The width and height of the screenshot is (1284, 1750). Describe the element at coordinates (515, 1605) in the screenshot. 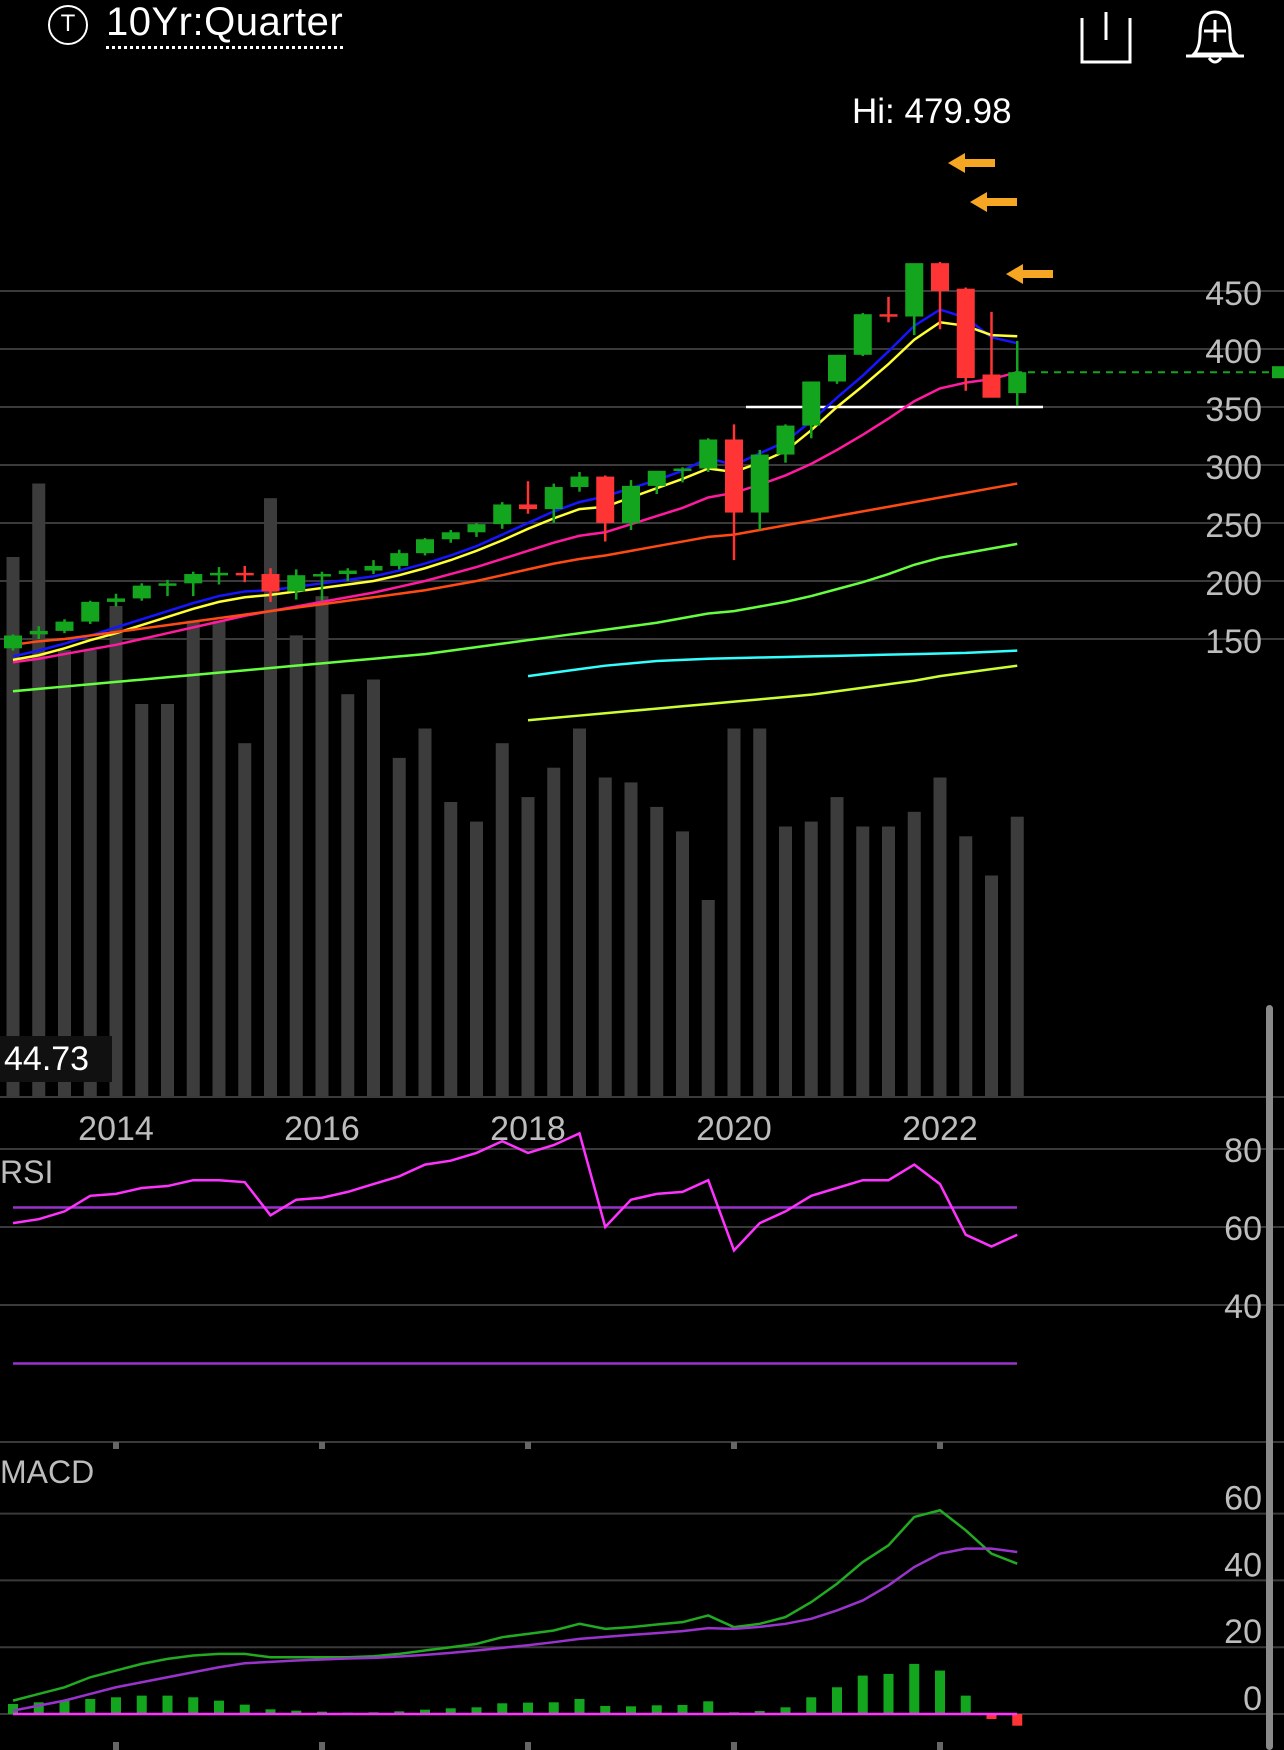

I see `macd-line` at that location.